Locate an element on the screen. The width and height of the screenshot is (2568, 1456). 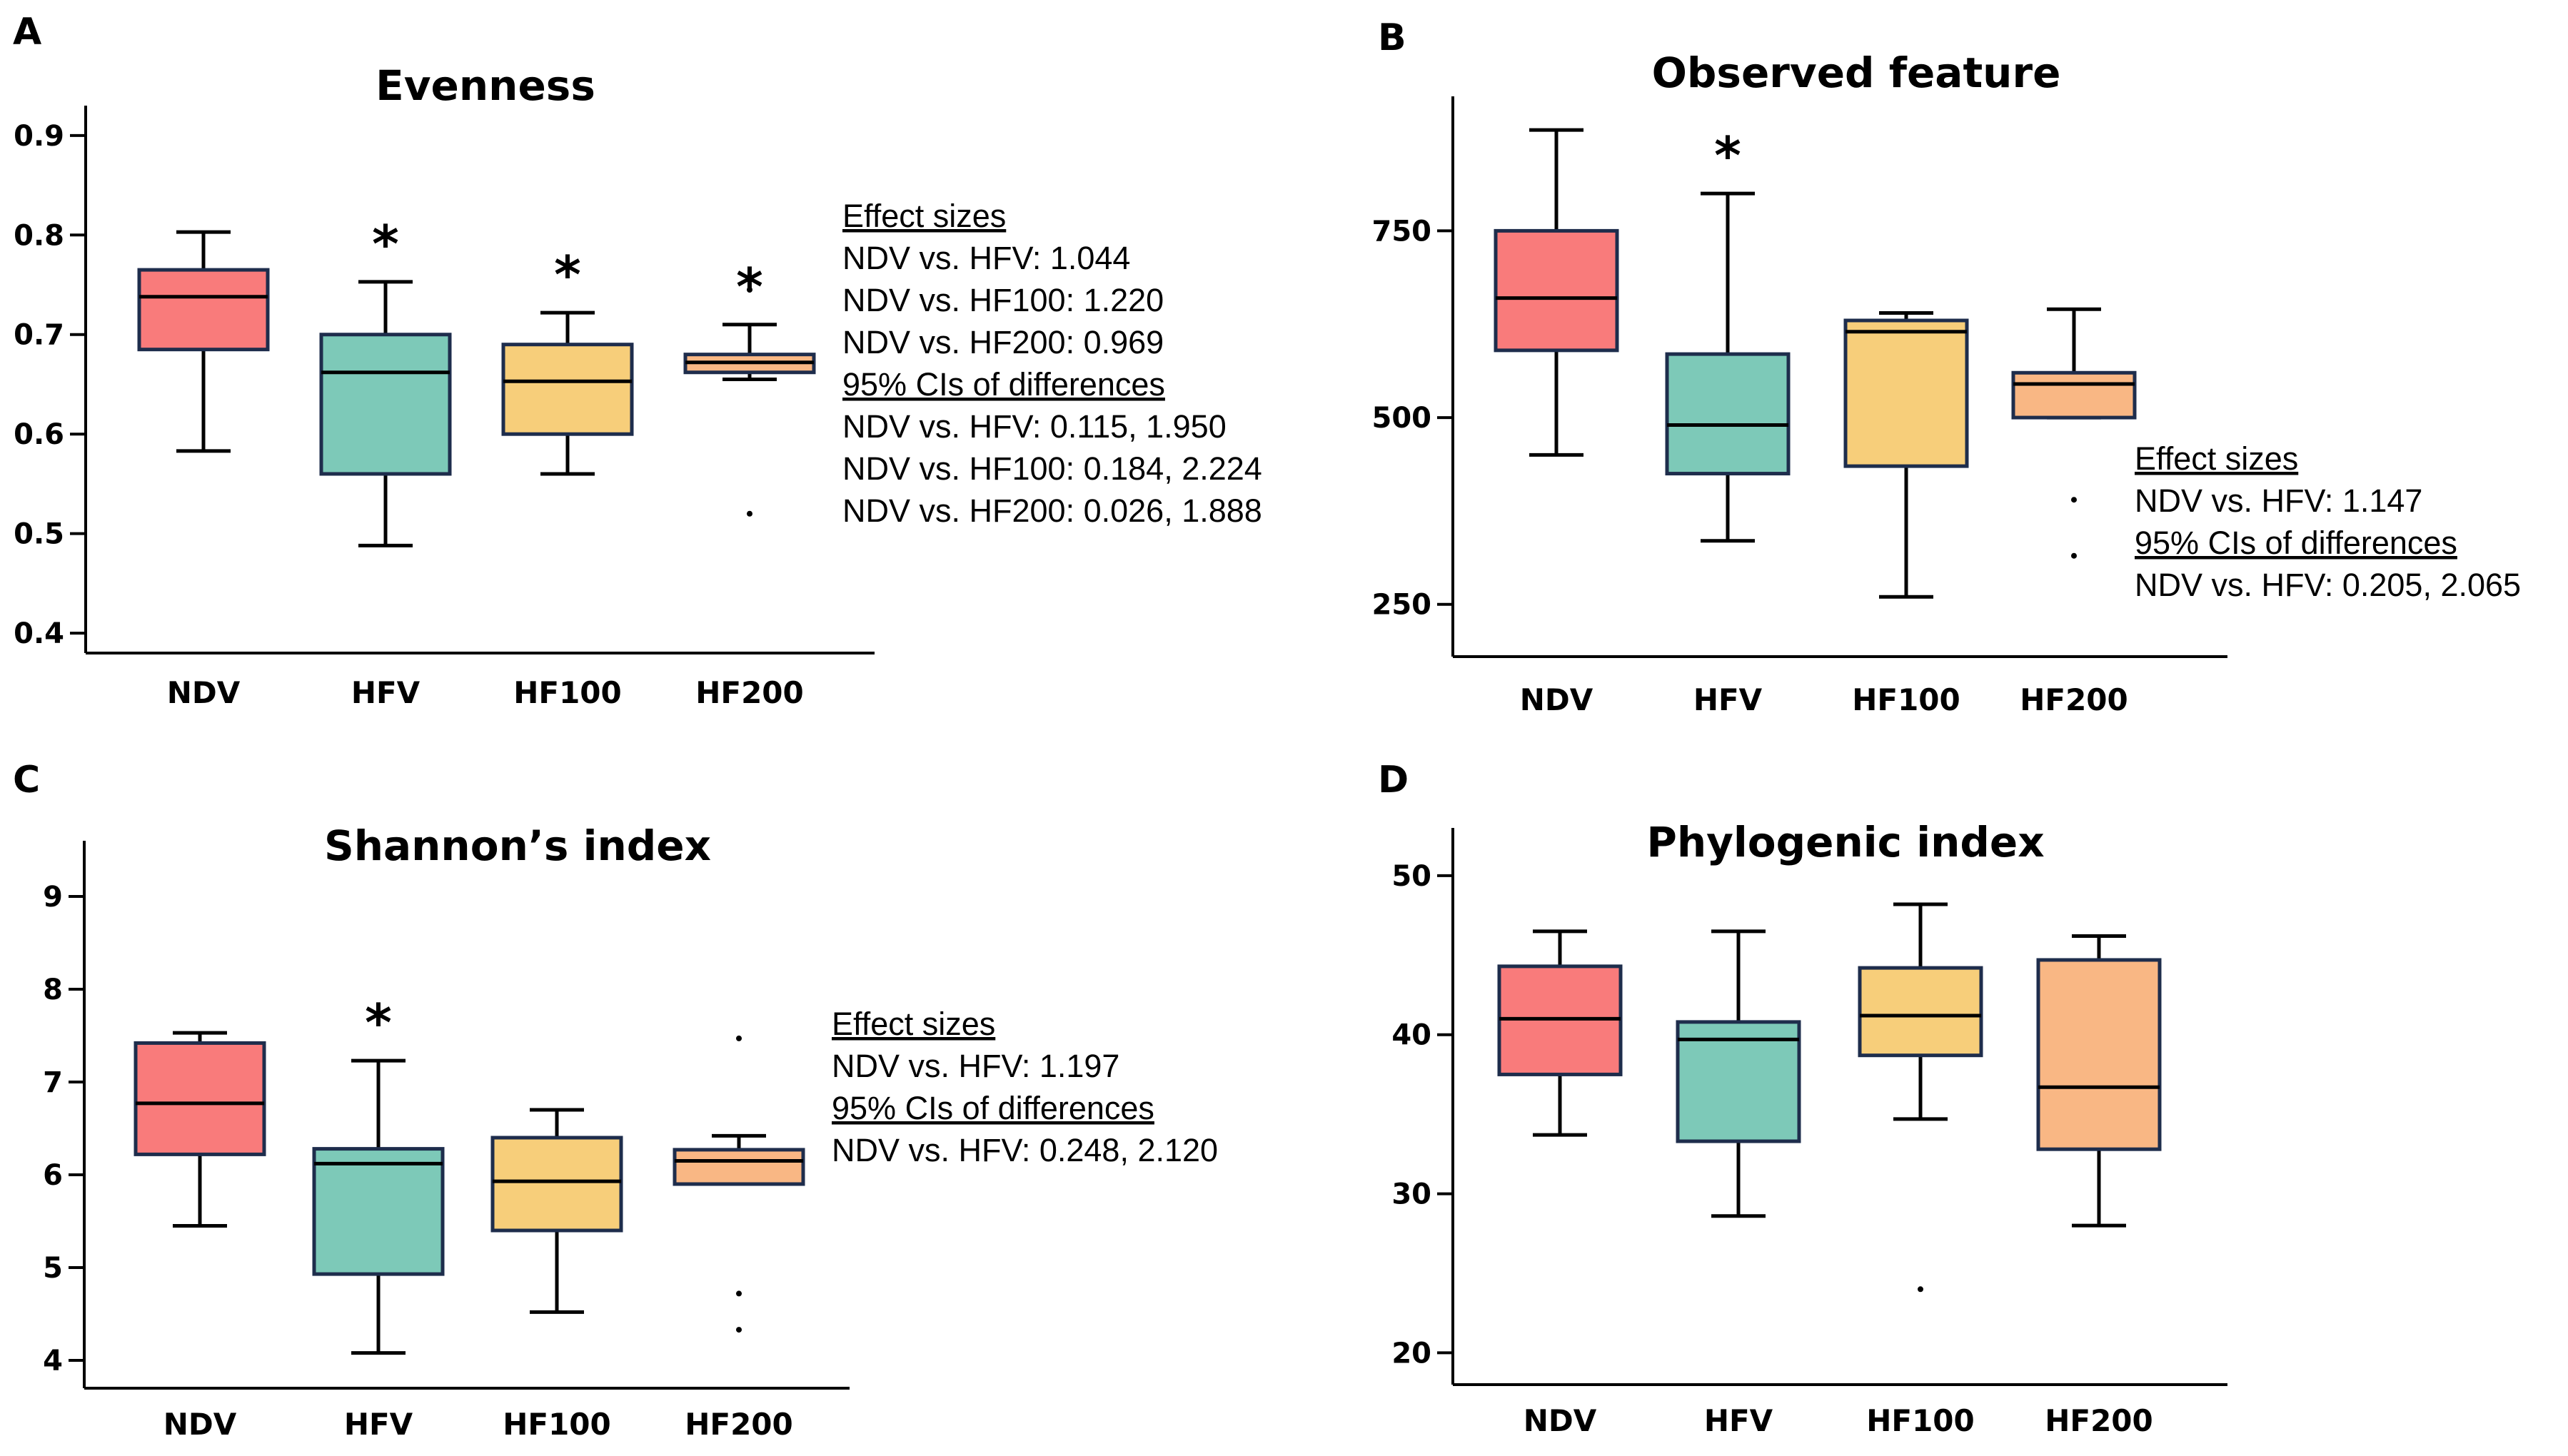
y-tick-label: 0.5 is located at coordinates (39, 534).